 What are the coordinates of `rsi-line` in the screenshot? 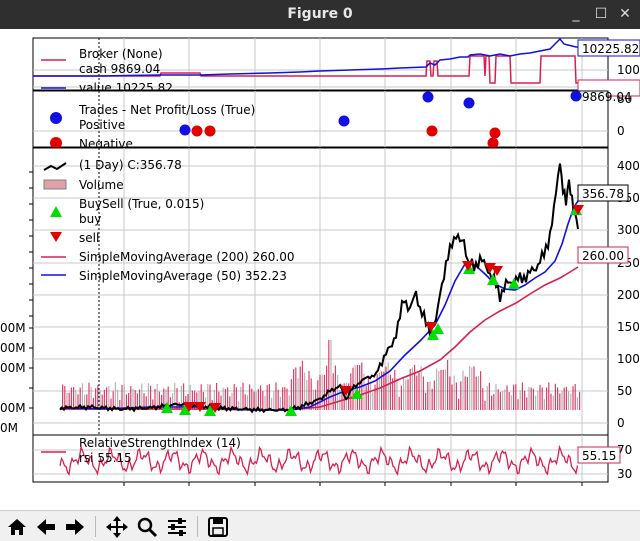 It's located at (319, 460).